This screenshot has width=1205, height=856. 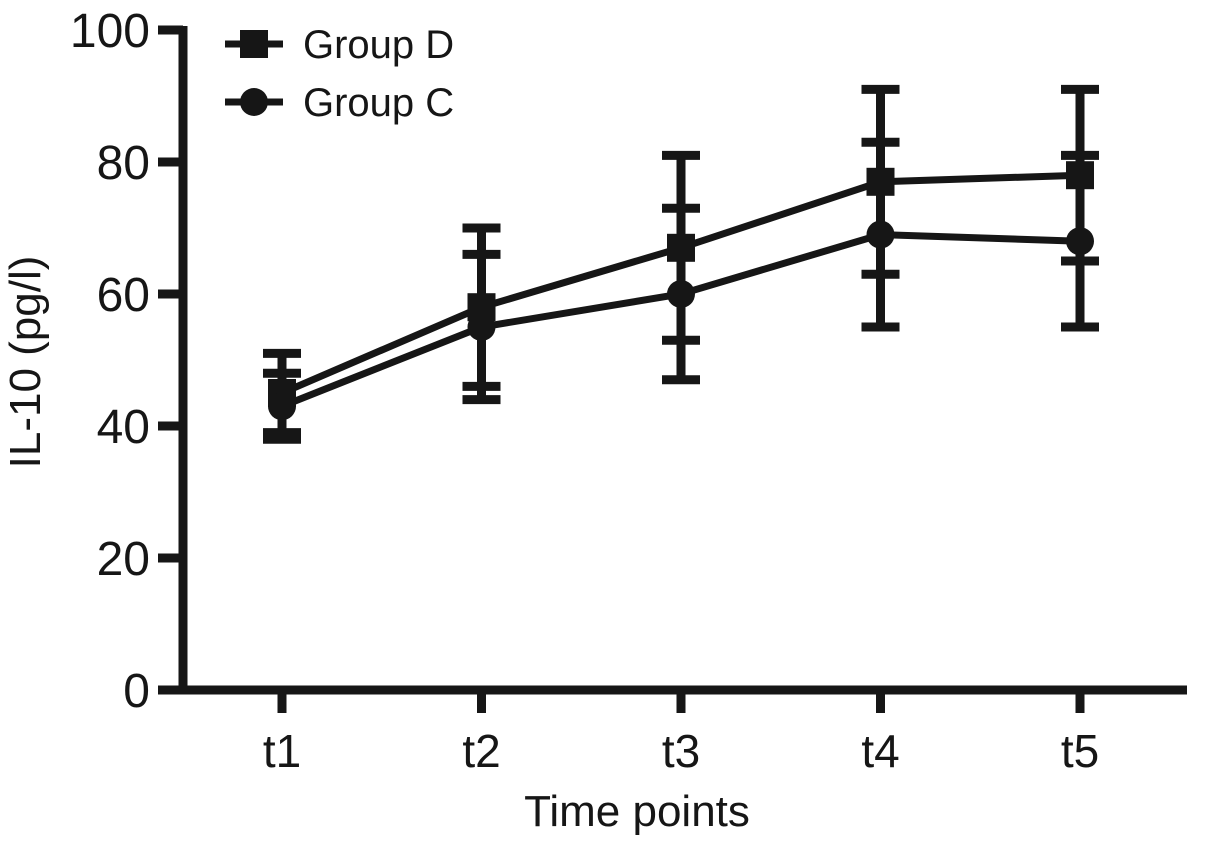 I want to click on marker-group-d-t3, so click(x=681, y=247).